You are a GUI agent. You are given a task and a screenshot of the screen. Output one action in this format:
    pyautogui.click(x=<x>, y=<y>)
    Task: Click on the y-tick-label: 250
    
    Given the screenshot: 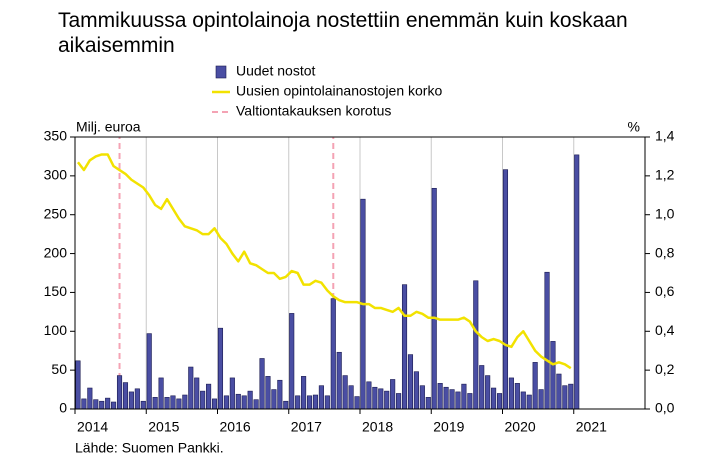 What is the action you would take?
    pyautogui.click(x=56, y=213)
    